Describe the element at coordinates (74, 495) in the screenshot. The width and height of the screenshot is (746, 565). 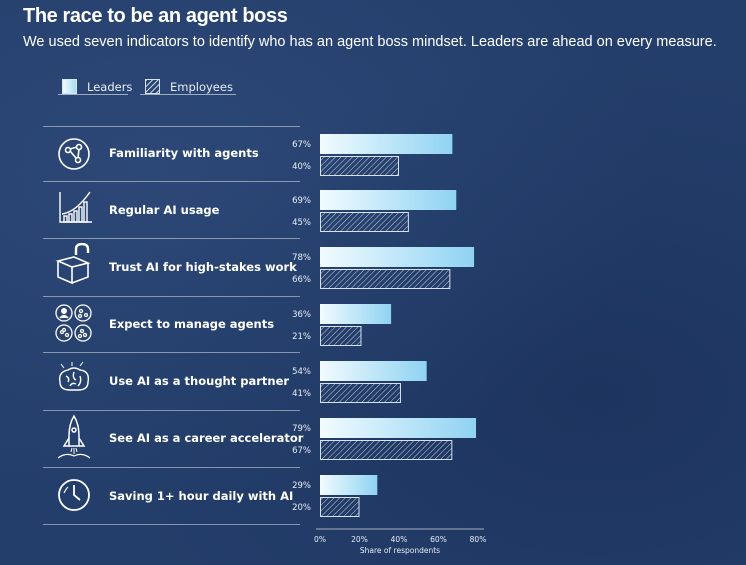
I see `clock-icon` at that location.